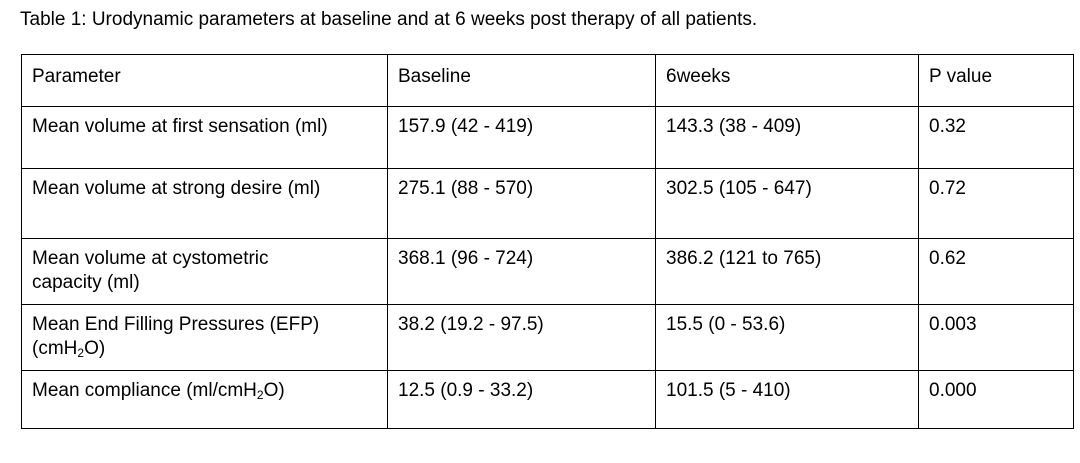 The height and width of the screenshot is (463, 1080). Describe the element at coordinates (787, 80) in the screenshot. I see `header-6weeks: 6weeks` at that location.